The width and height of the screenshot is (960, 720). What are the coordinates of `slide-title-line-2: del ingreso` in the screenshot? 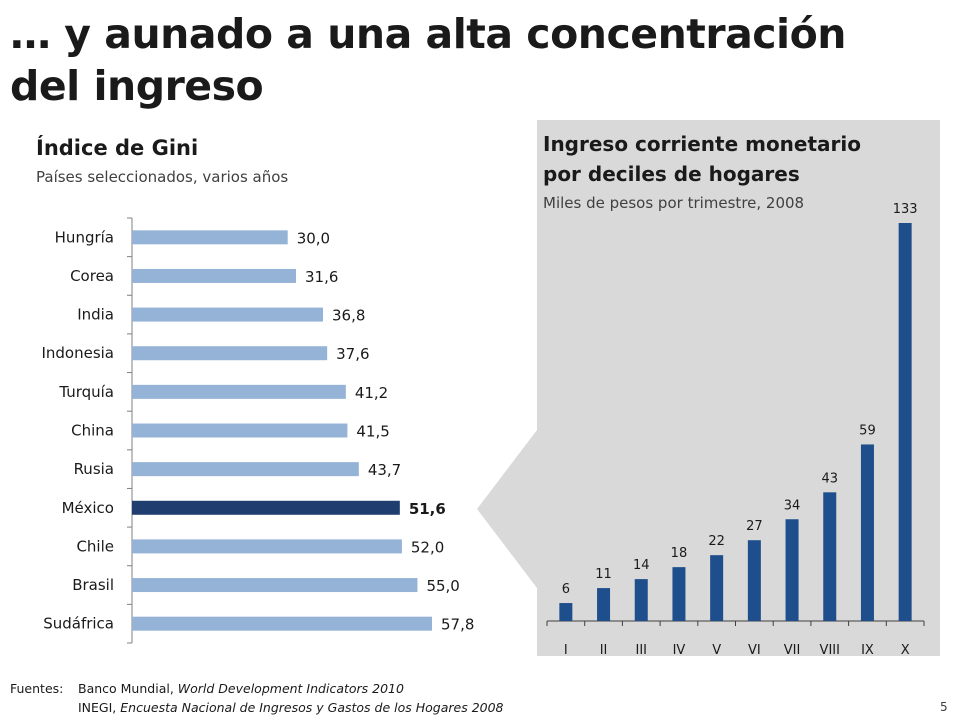 It's located at (137, 86).